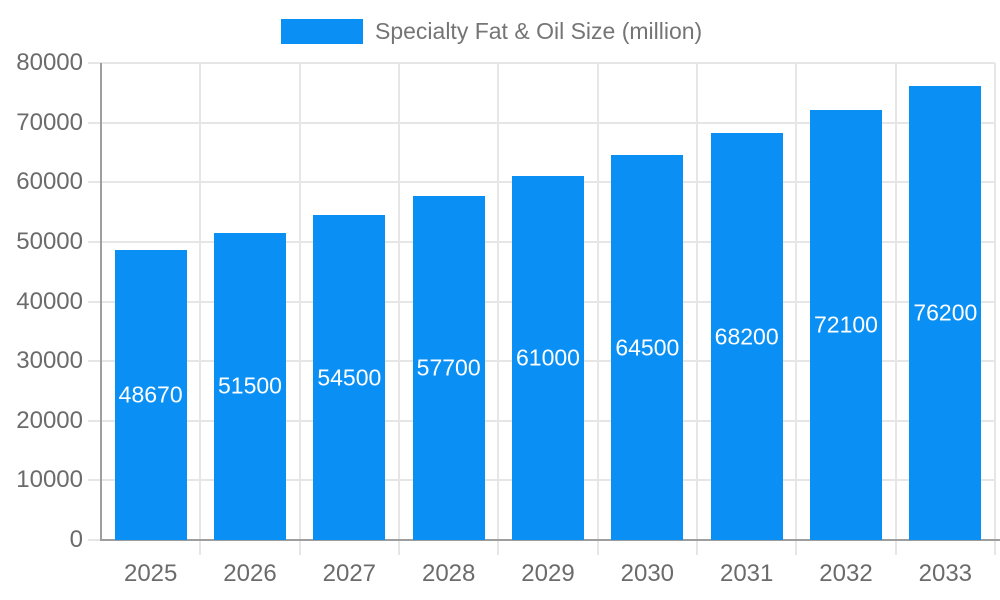  Describe the element at coordinates (49, 122) in the screenshot. I see `y-axis-label: 70000` at that location.